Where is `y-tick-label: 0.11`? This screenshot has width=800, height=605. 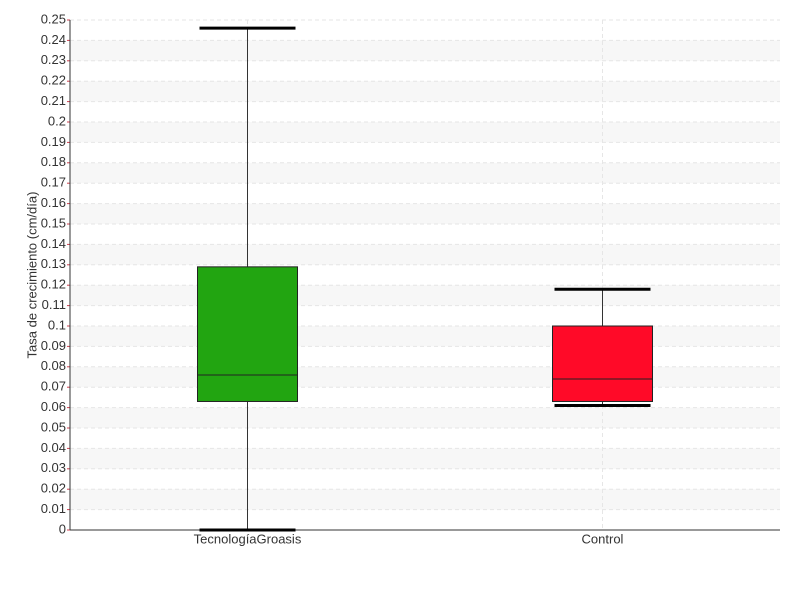 y-tick-label: 0.11 is located at coordinates (54, 304).